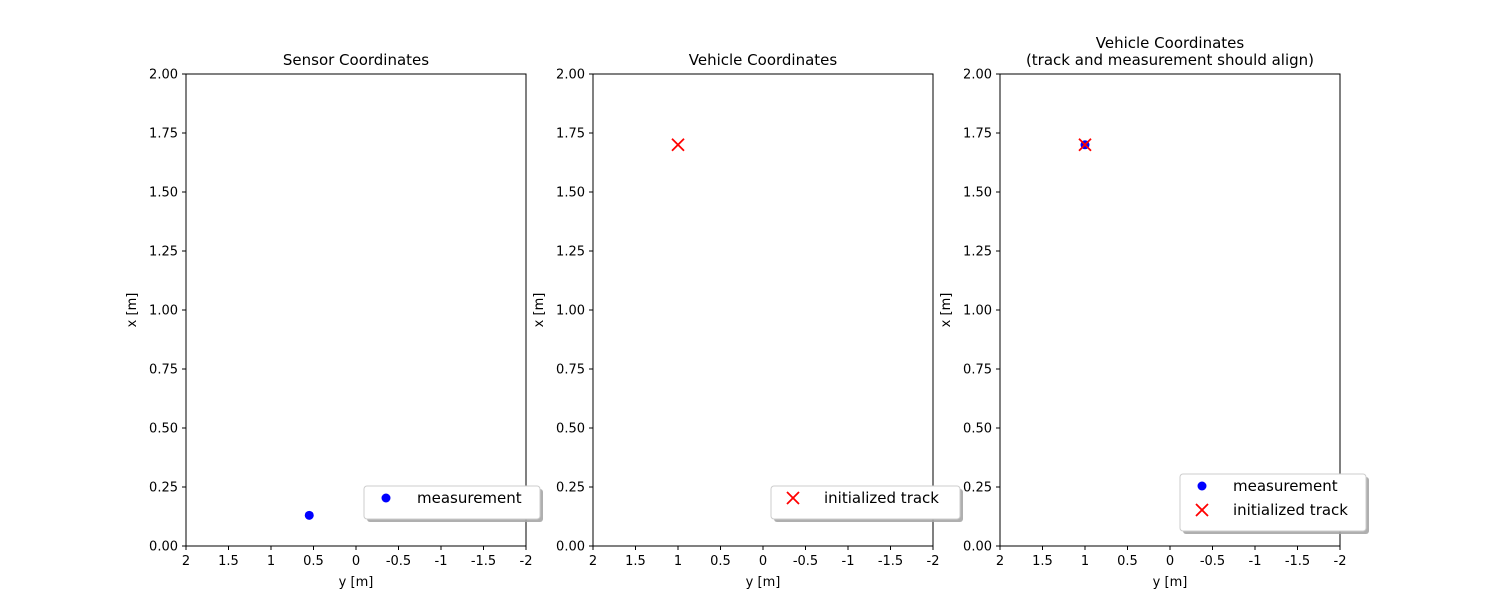 The width and height of the screenshot is (1489, 613). What do you see at coordinates (356, 60) in the screenshot?
I see `chart-title: Sensor Coordinates` at bounding box center [356, 60].